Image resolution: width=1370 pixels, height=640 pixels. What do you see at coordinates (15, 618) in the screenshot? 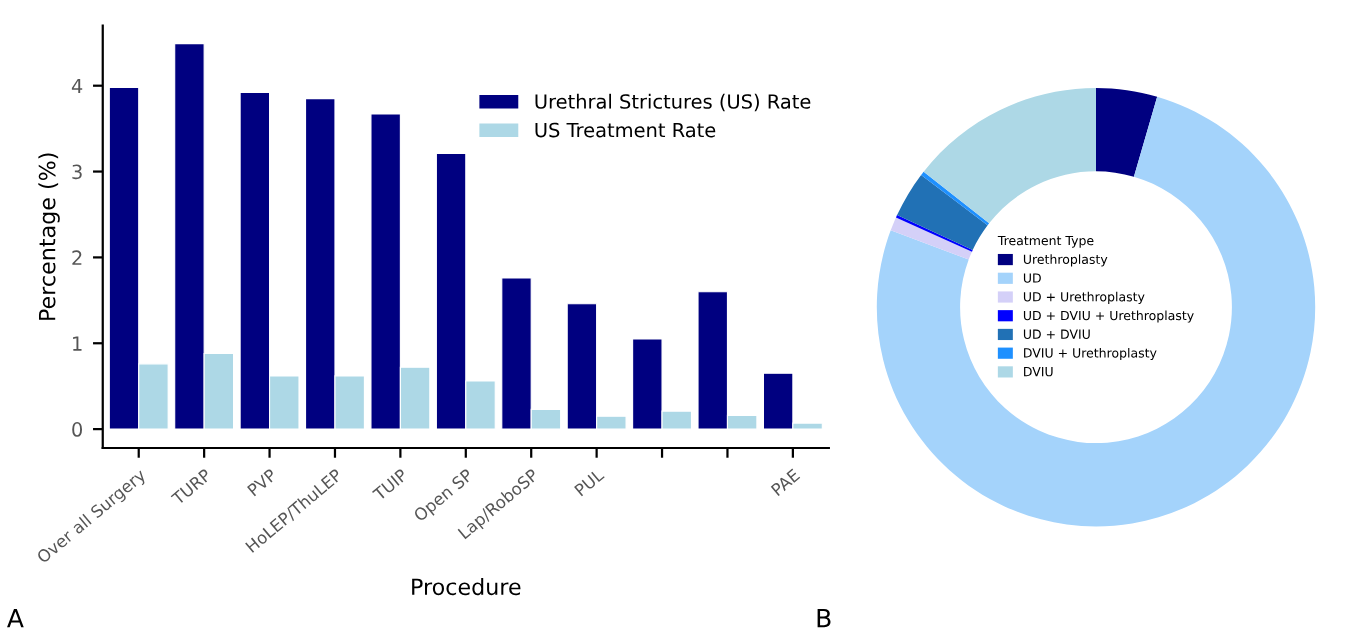
I see `text: A` at bounding box center [15, 618].